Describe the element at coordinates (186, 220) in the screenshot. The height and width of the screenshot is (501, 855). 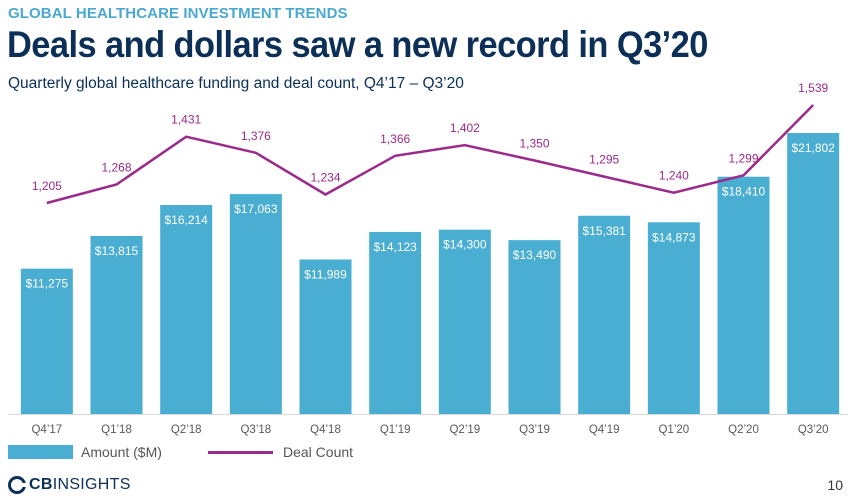
I see `bar-label-2: $16,214` at that location.